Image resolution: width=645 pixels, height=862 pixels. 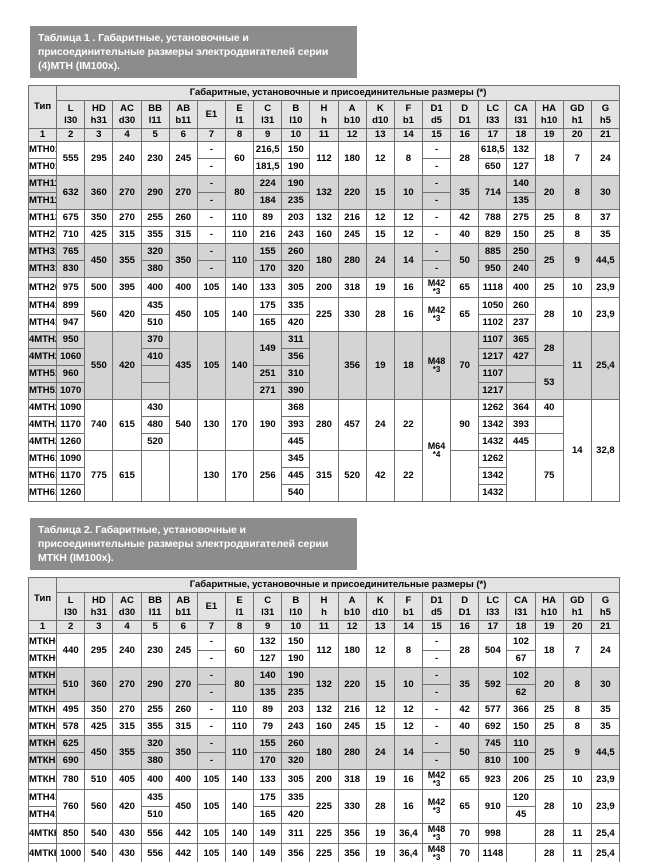 I want to click on col-header-ab: AB b11, so click(x=183, y=114).